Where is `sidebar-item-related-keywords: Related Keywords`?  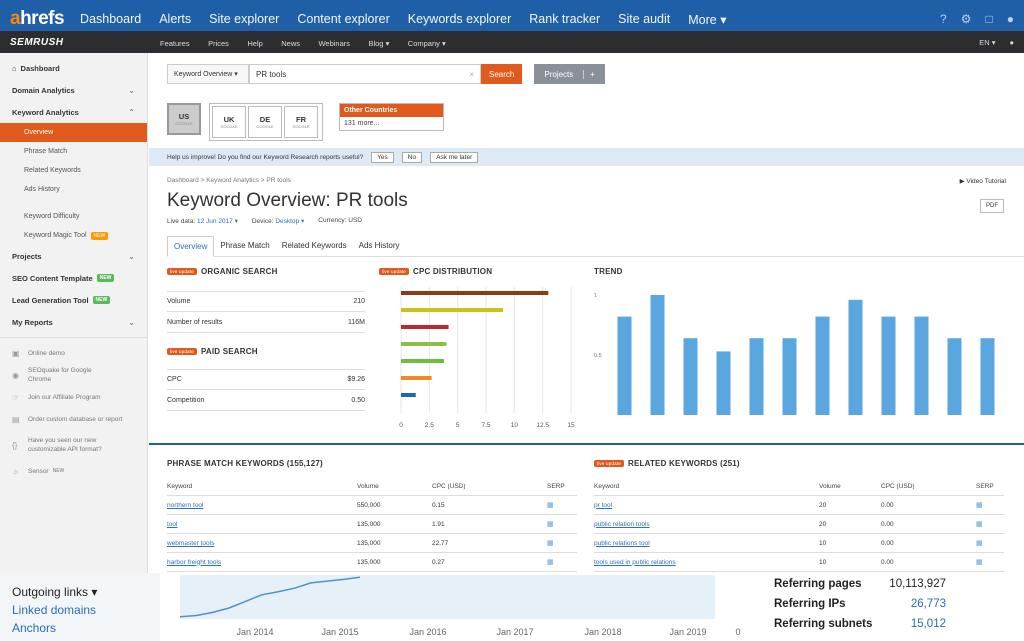
sidebar-item-related-keywords: Related Keywords is located at coordinates (73, 170).